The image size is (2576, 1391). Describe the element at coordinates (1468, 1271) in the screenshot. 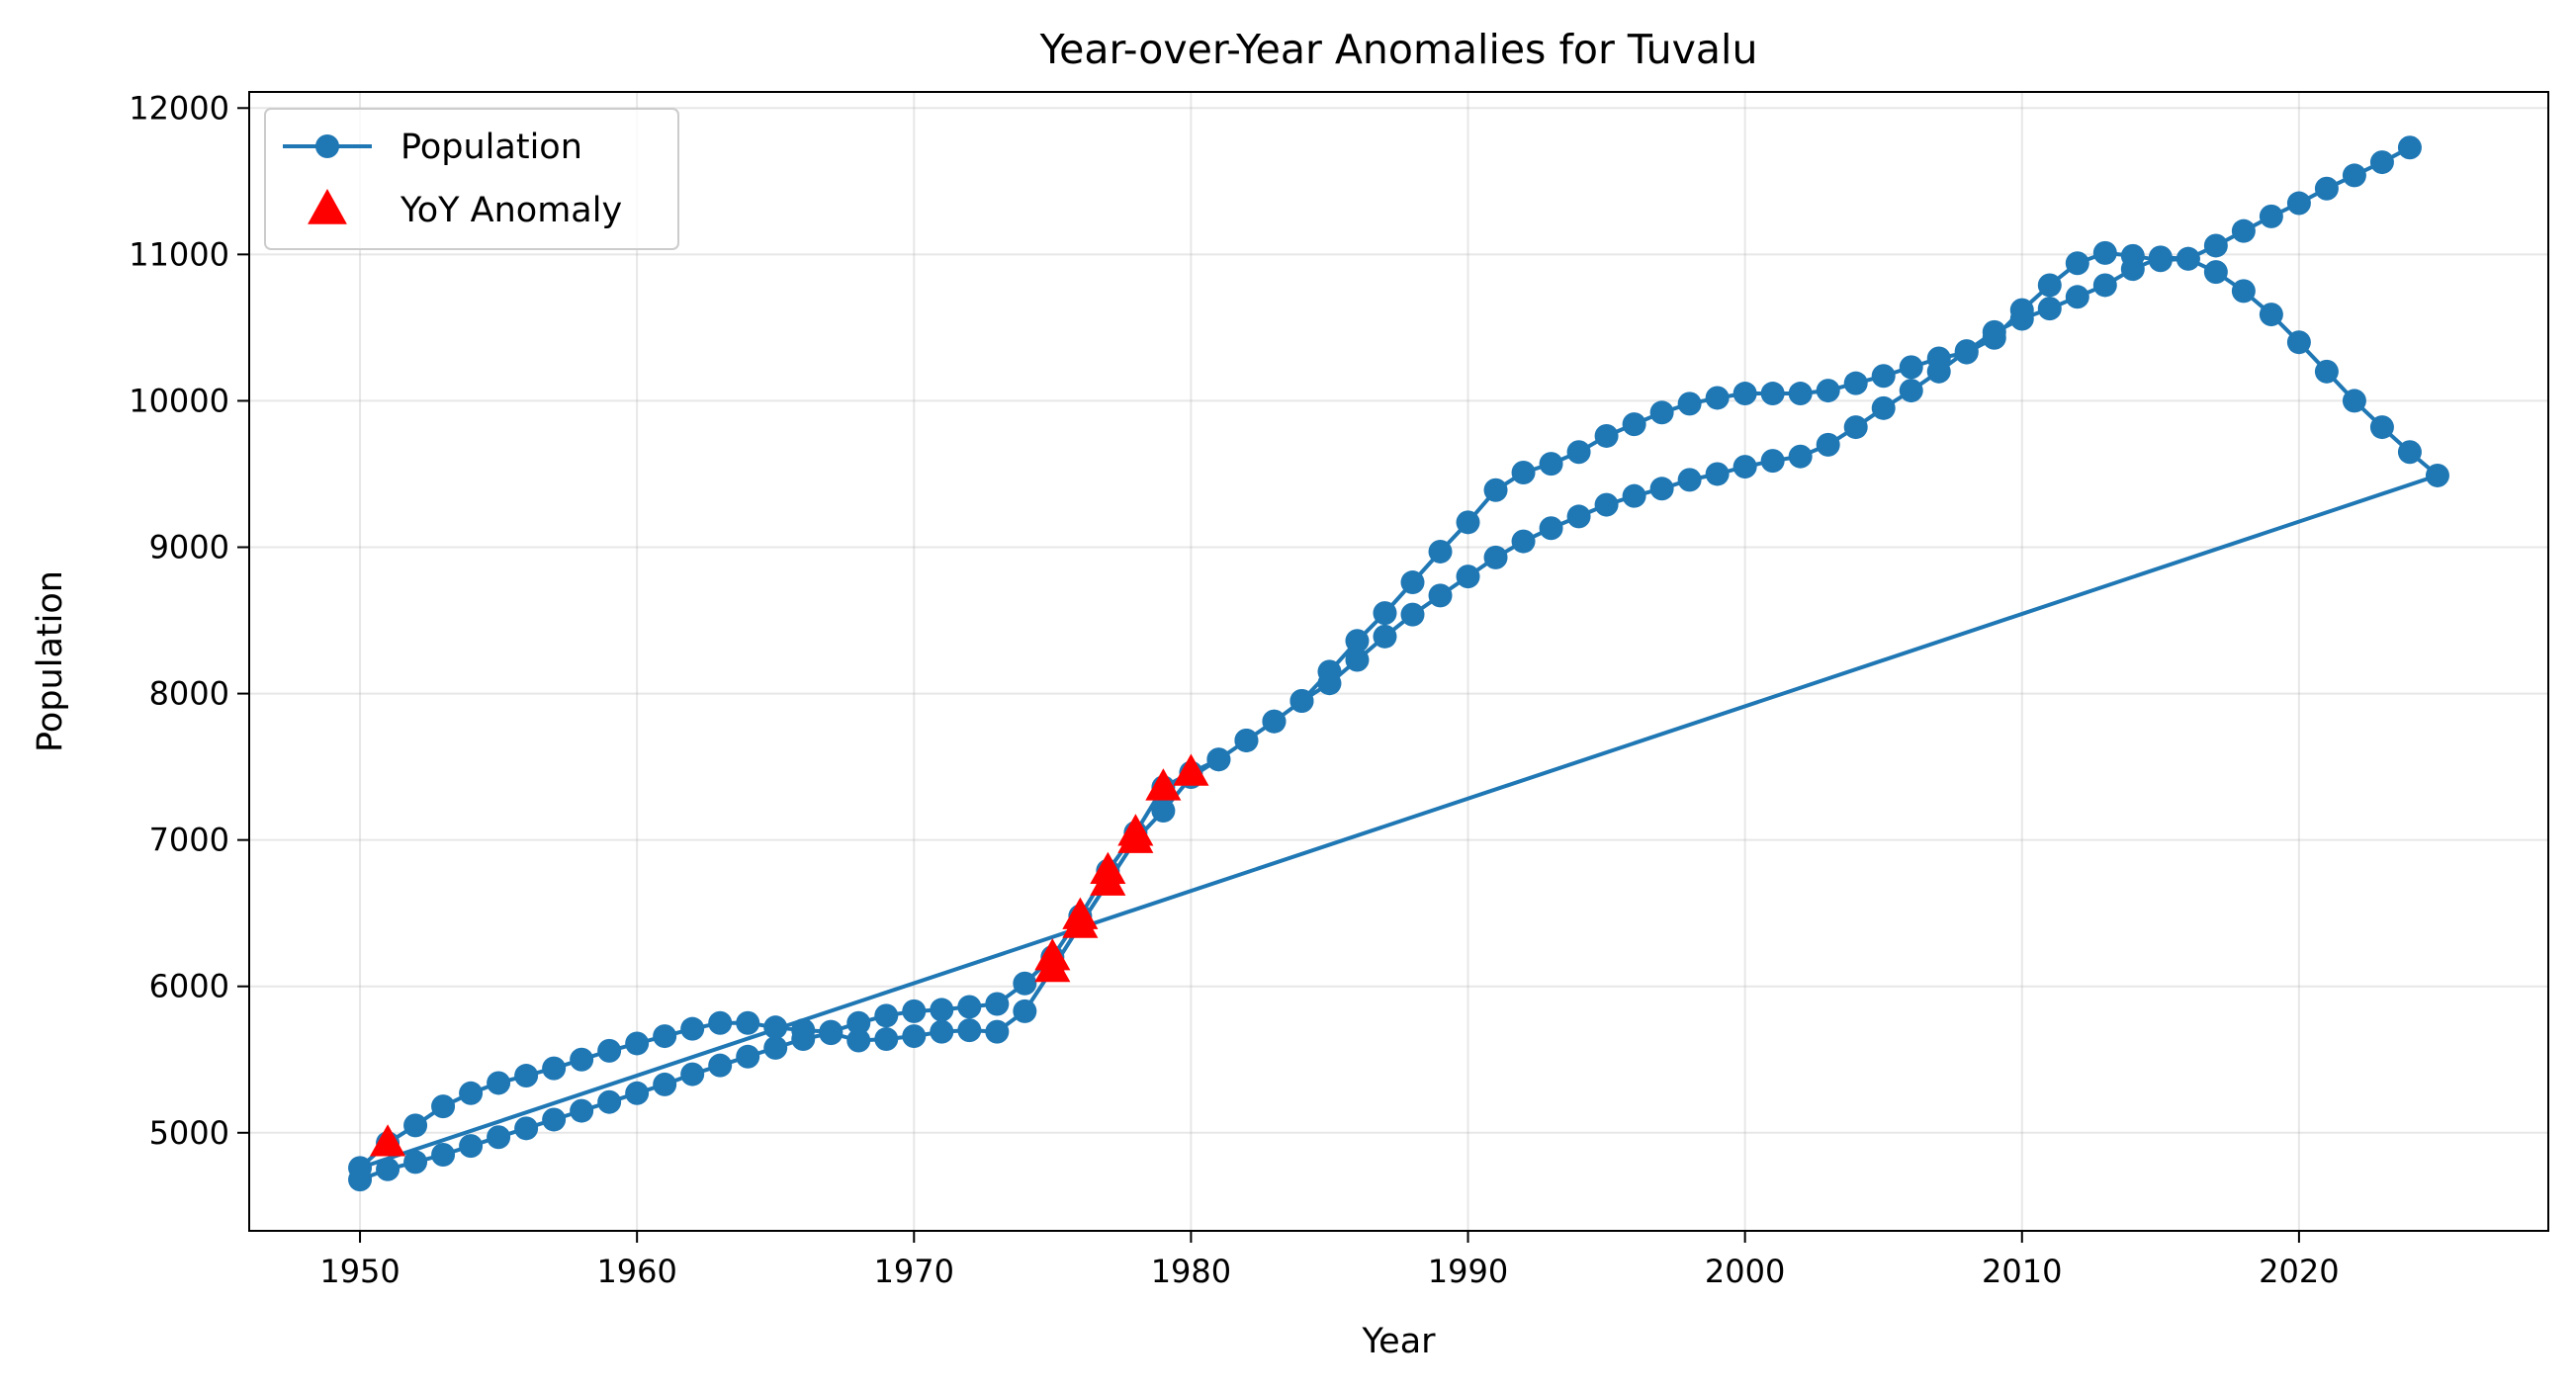

I see `x-tick-label: 1990` at that location.